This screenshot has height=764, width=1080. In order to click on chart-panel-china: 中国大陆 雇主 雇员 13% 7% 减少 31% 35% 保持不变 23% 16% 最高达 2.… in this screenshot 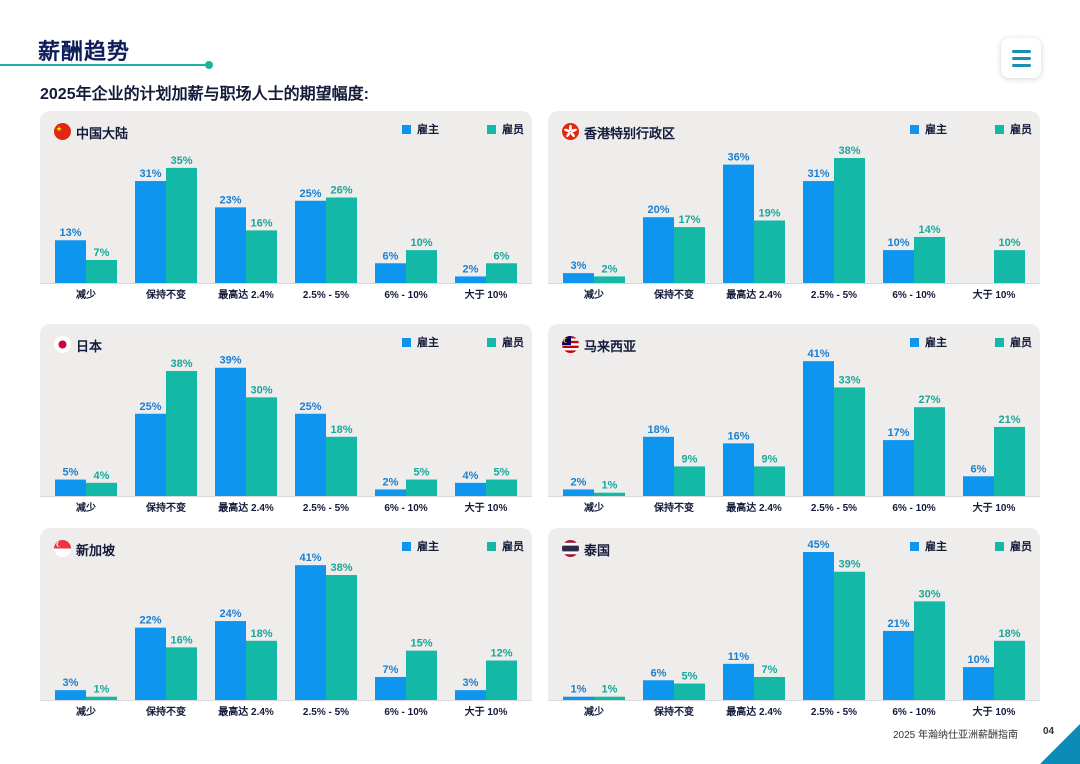, I will do `click(286, 207)`.